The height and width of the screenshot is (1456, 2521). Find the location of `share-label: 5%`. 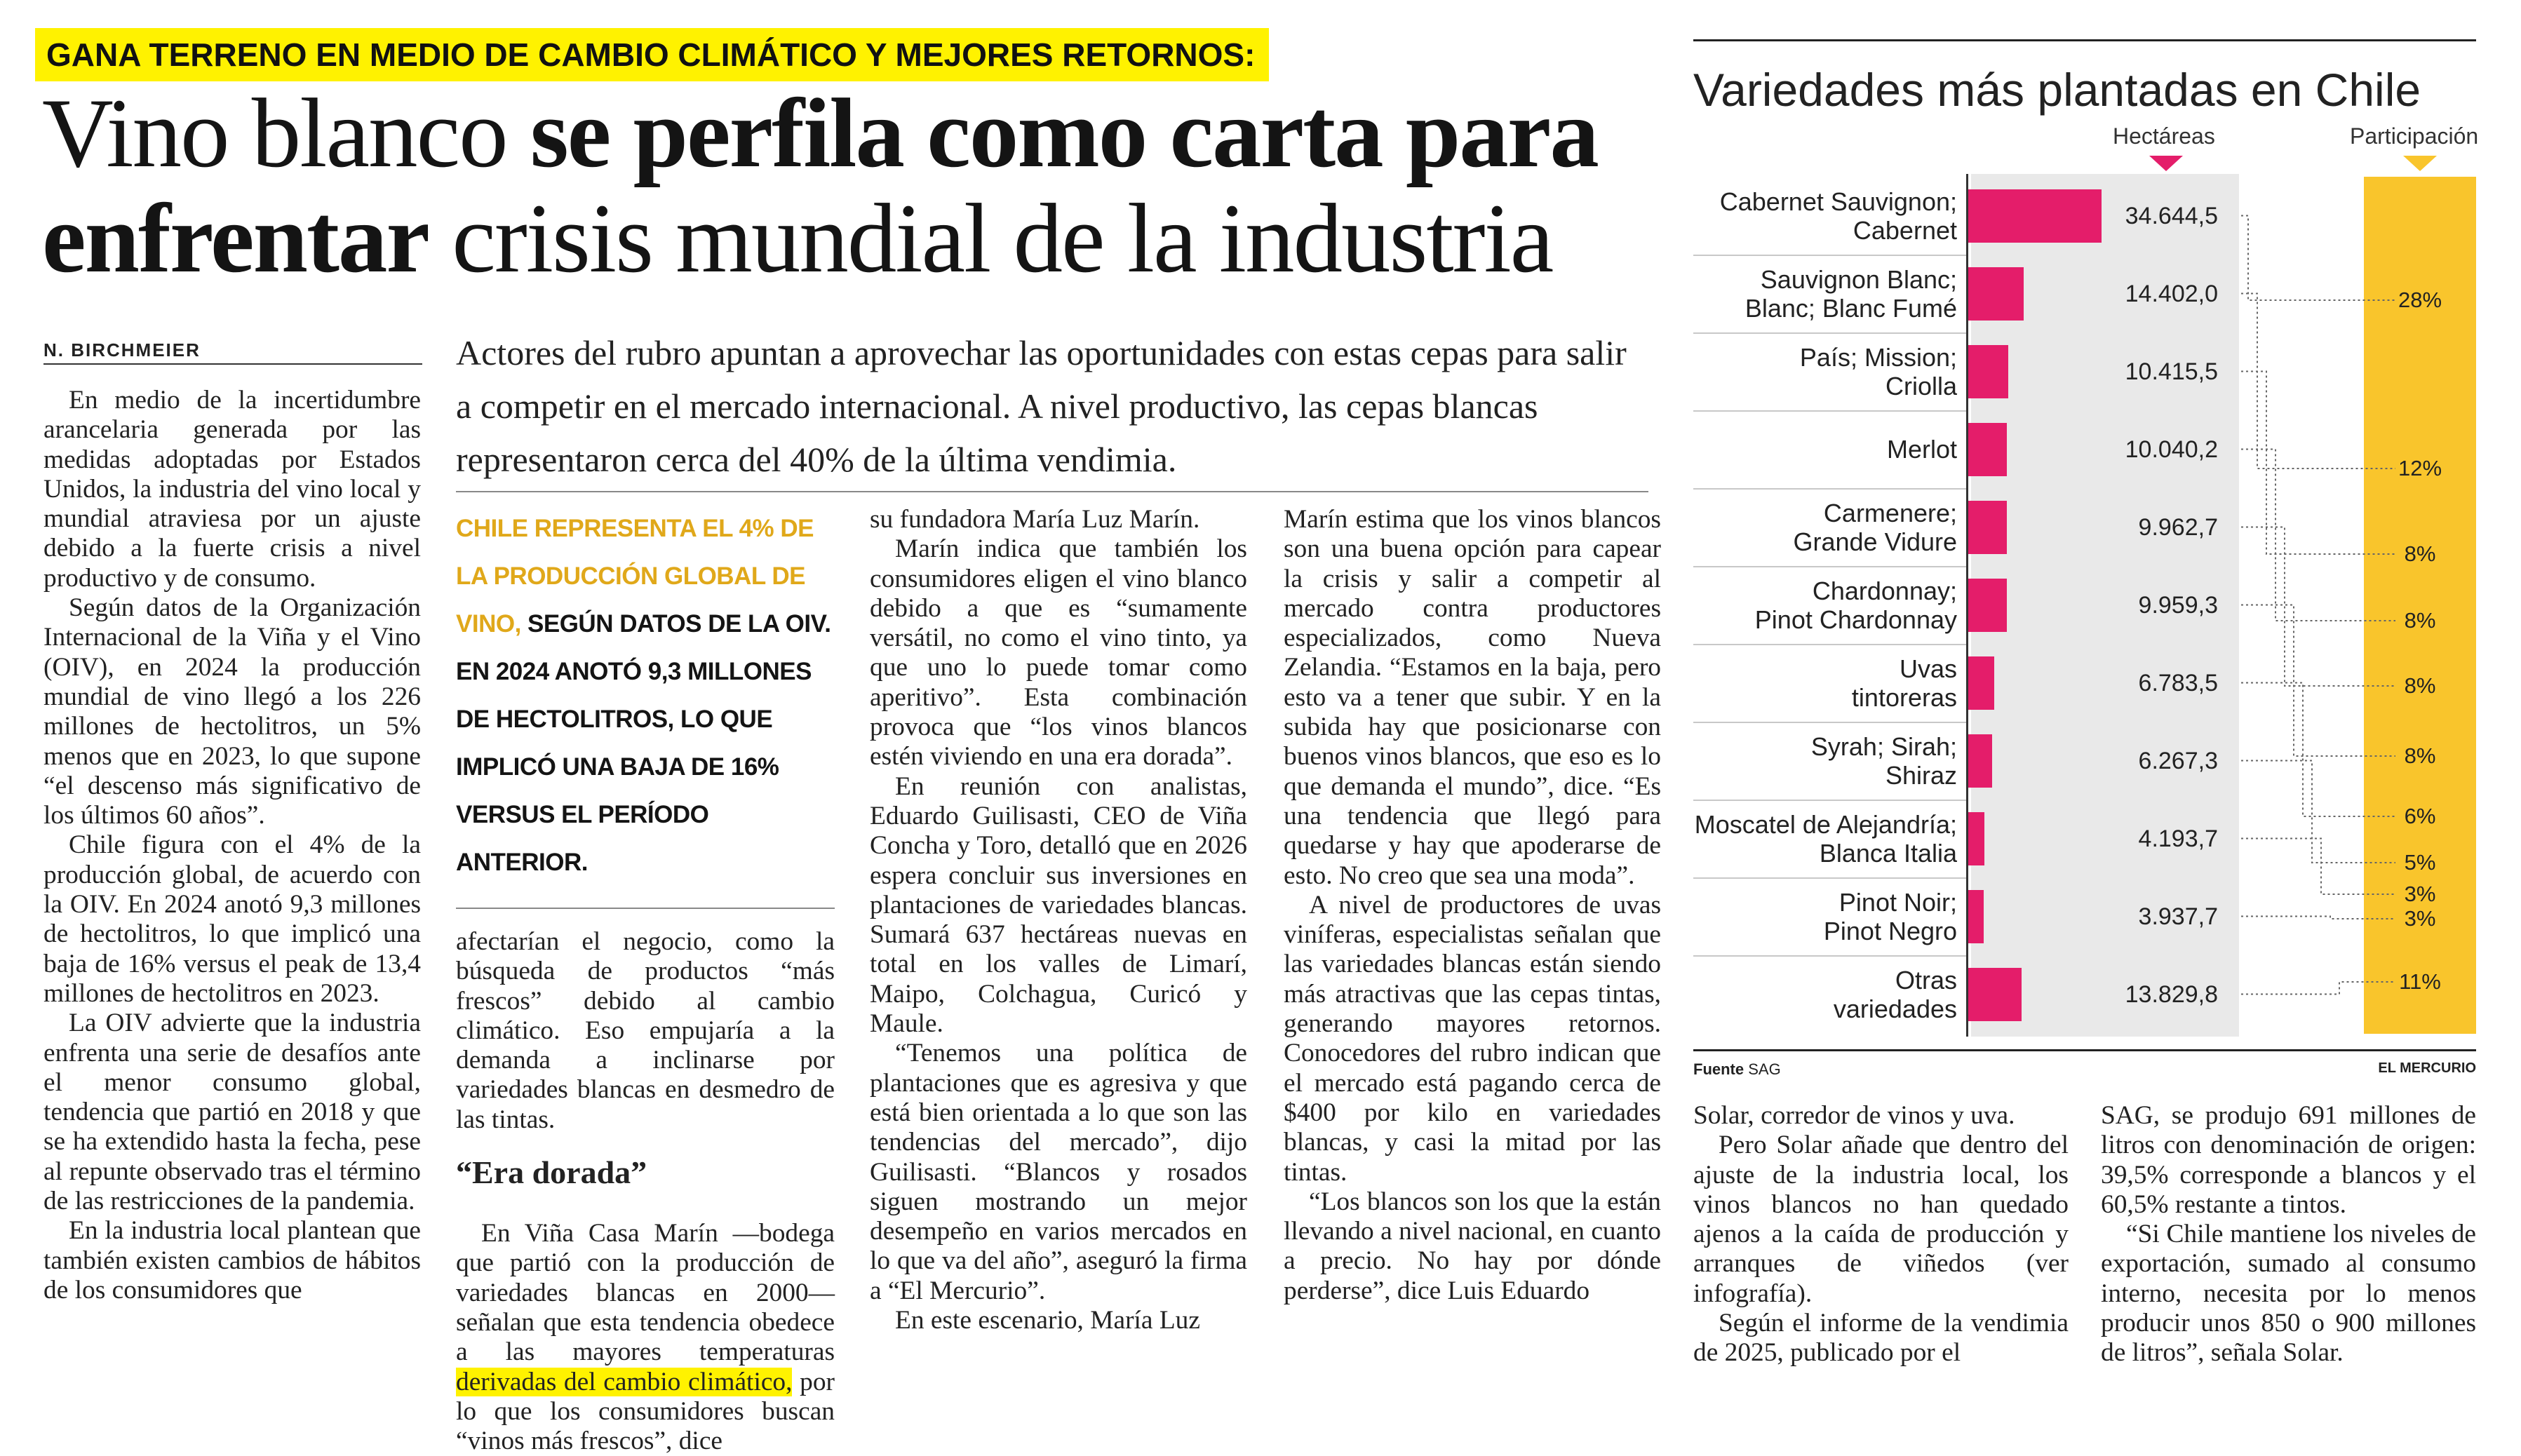

share-label: 5% is located at coordinates (2420, 862).